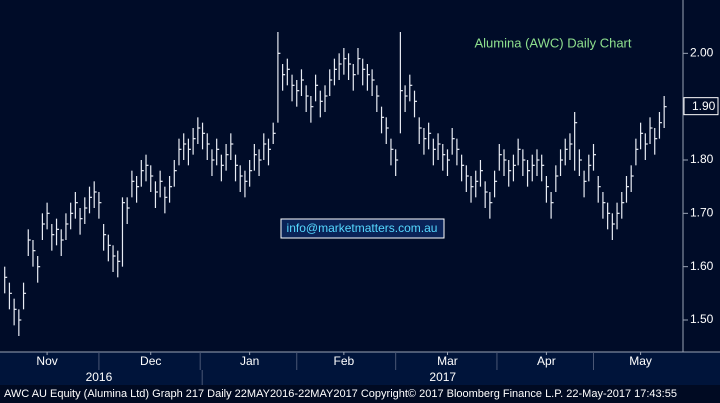 This screenshot has height=403, width=720. Describe the element at coordinates (447, 361) in the screenshot. I see `x-tick-label: Mar` at that location.